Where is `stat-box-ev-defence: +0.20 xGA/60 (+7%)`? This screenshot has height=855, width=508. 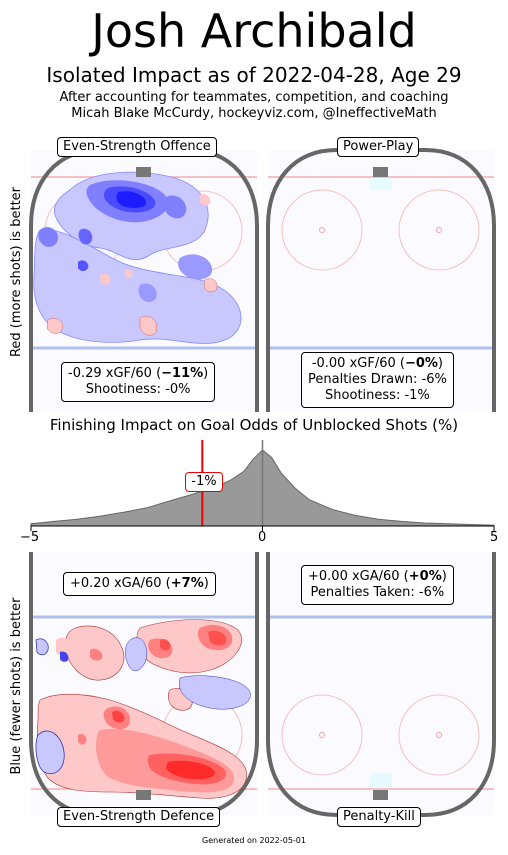 stat-box-ev-defence: +0.20 xGA/60 (+7%) is located at coordinates (139, 584).